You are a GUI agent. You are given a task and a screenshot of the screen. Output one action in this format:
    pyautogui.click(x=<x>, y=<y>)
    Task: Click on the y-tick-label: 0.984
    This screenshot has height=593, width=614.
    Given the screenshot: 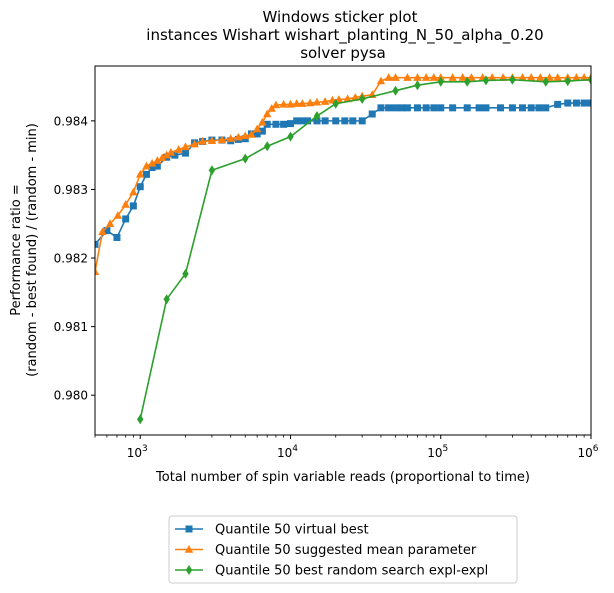 What is the action you would take?
    pyautogui.click(x=71, y=121)
    